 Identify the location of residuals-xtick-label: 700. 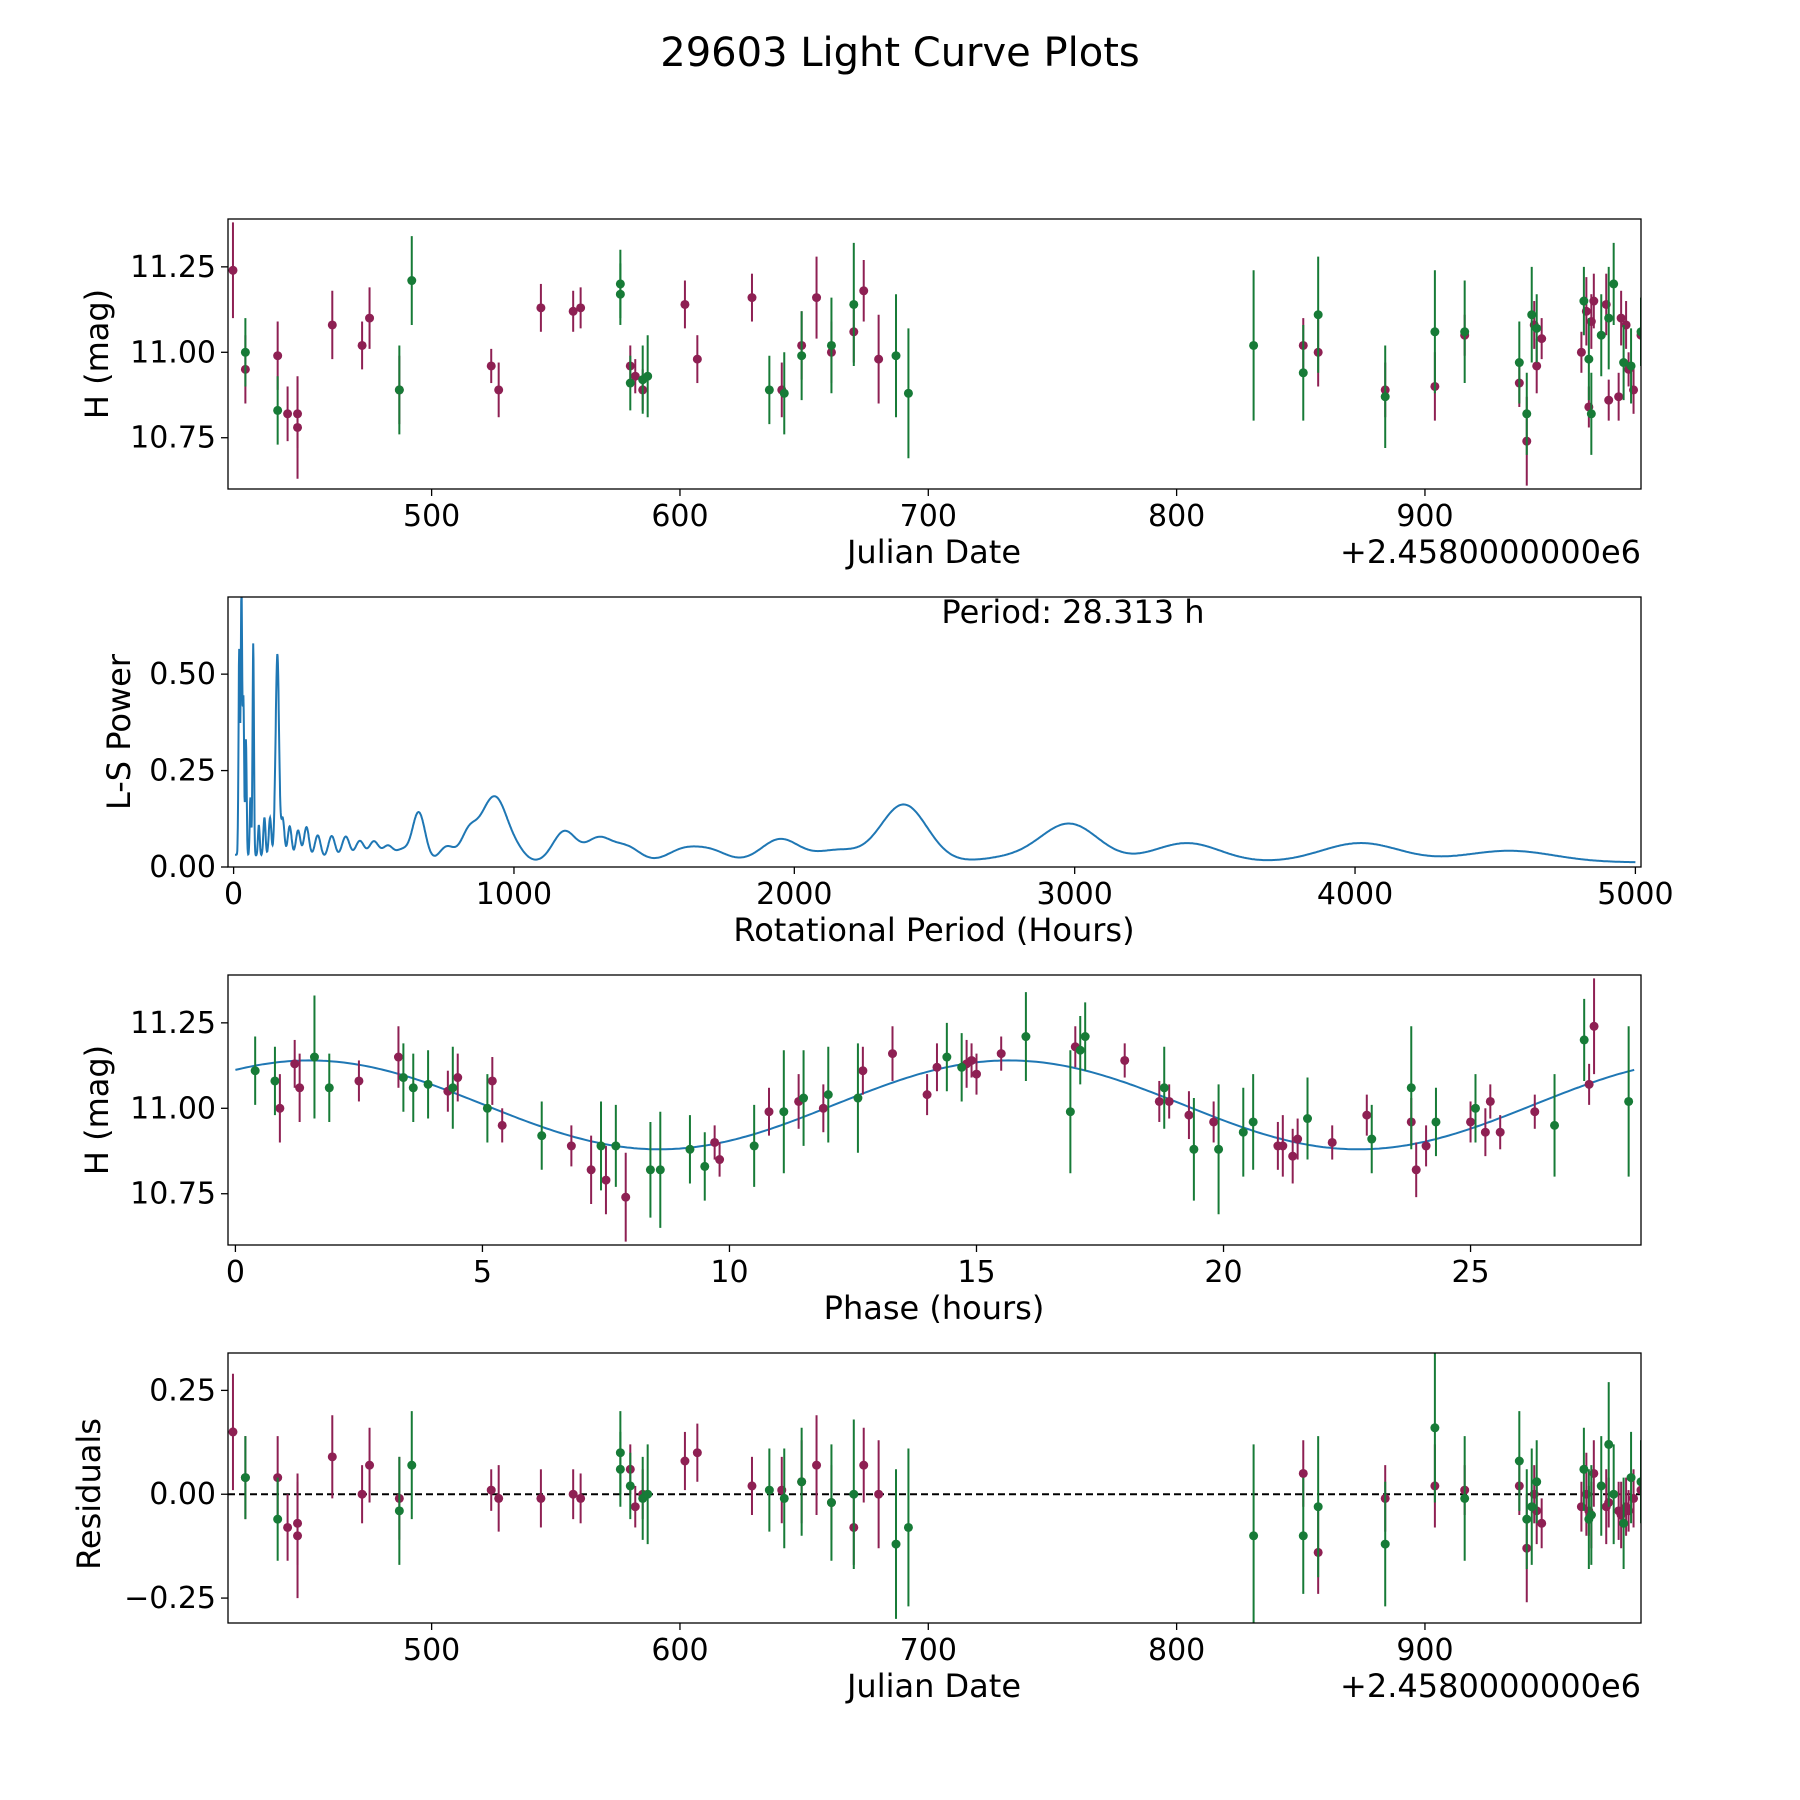
(928, 1650).